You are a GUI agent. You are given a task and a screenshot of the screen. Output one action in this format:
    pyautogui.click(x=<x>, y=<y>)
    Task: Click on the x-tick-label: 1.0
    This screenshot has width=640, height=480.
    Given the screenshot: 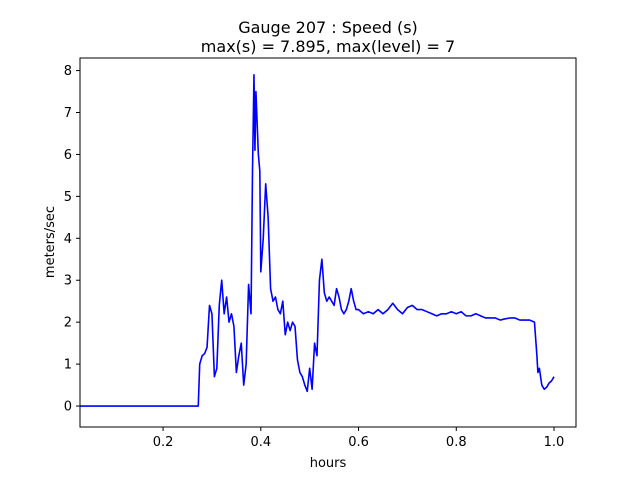 What is the action you would take?
    pyautogui.click(x=554, y=442)
    